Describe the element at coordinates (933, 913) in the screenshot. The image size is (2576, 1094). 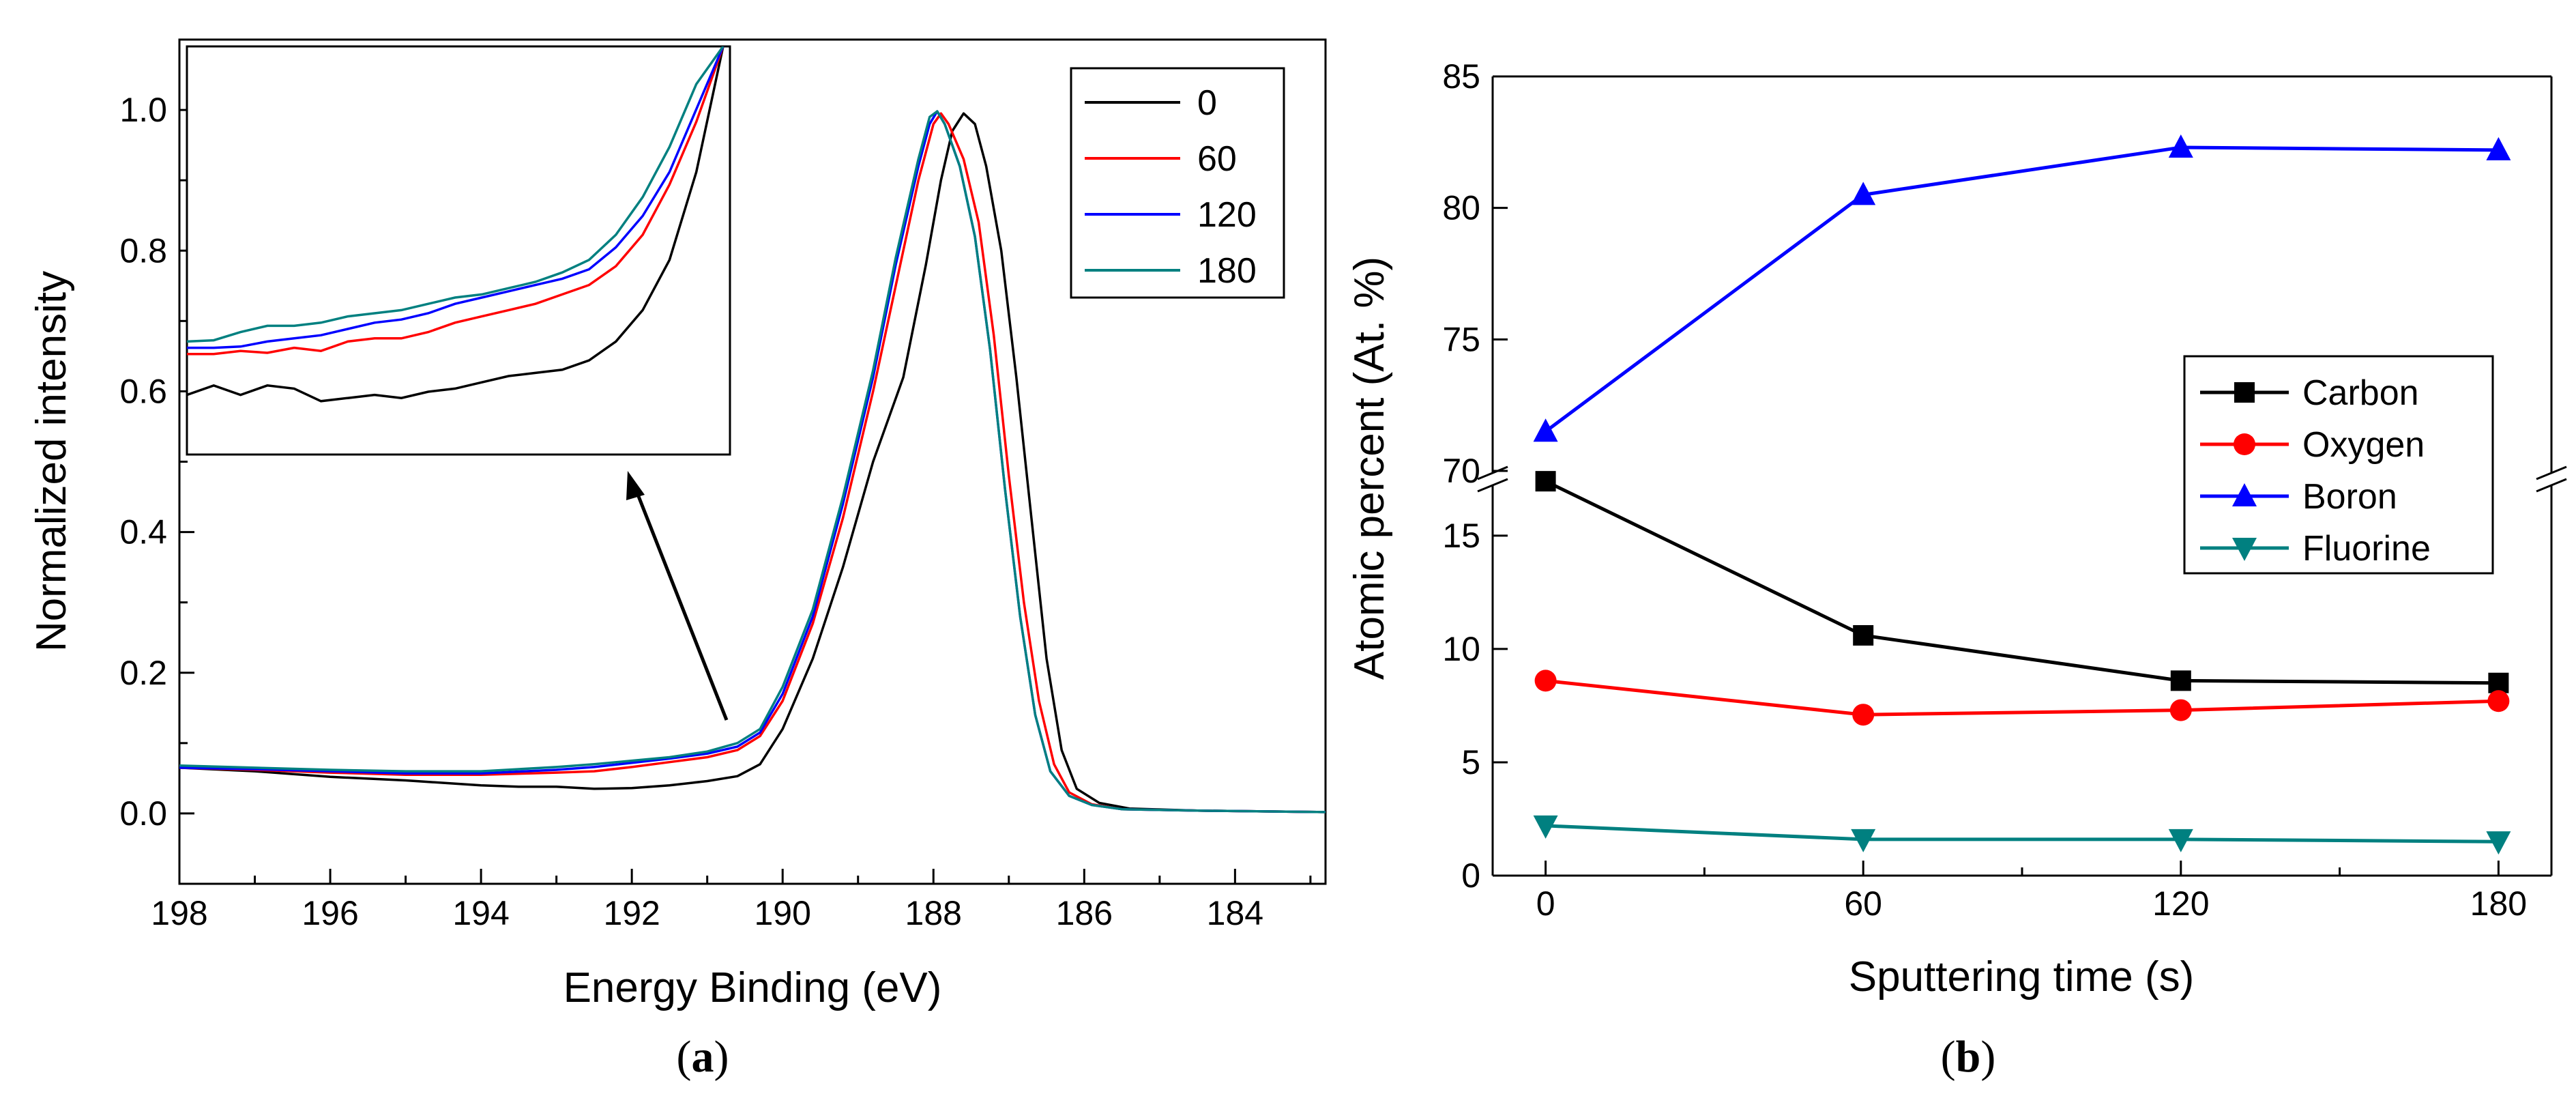
I see `panel-a-x-tick-label: 188` at that location.